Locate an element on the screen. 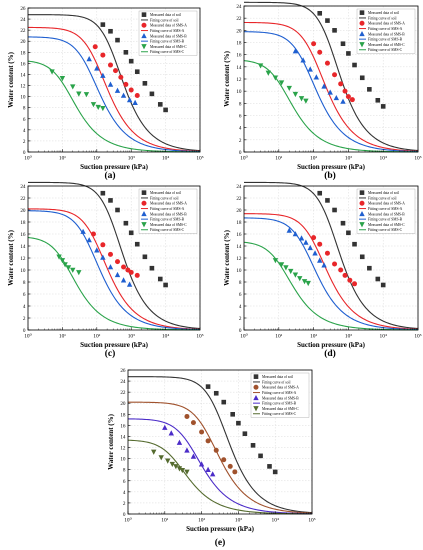  legend-box is located at coordinates (386, 31).